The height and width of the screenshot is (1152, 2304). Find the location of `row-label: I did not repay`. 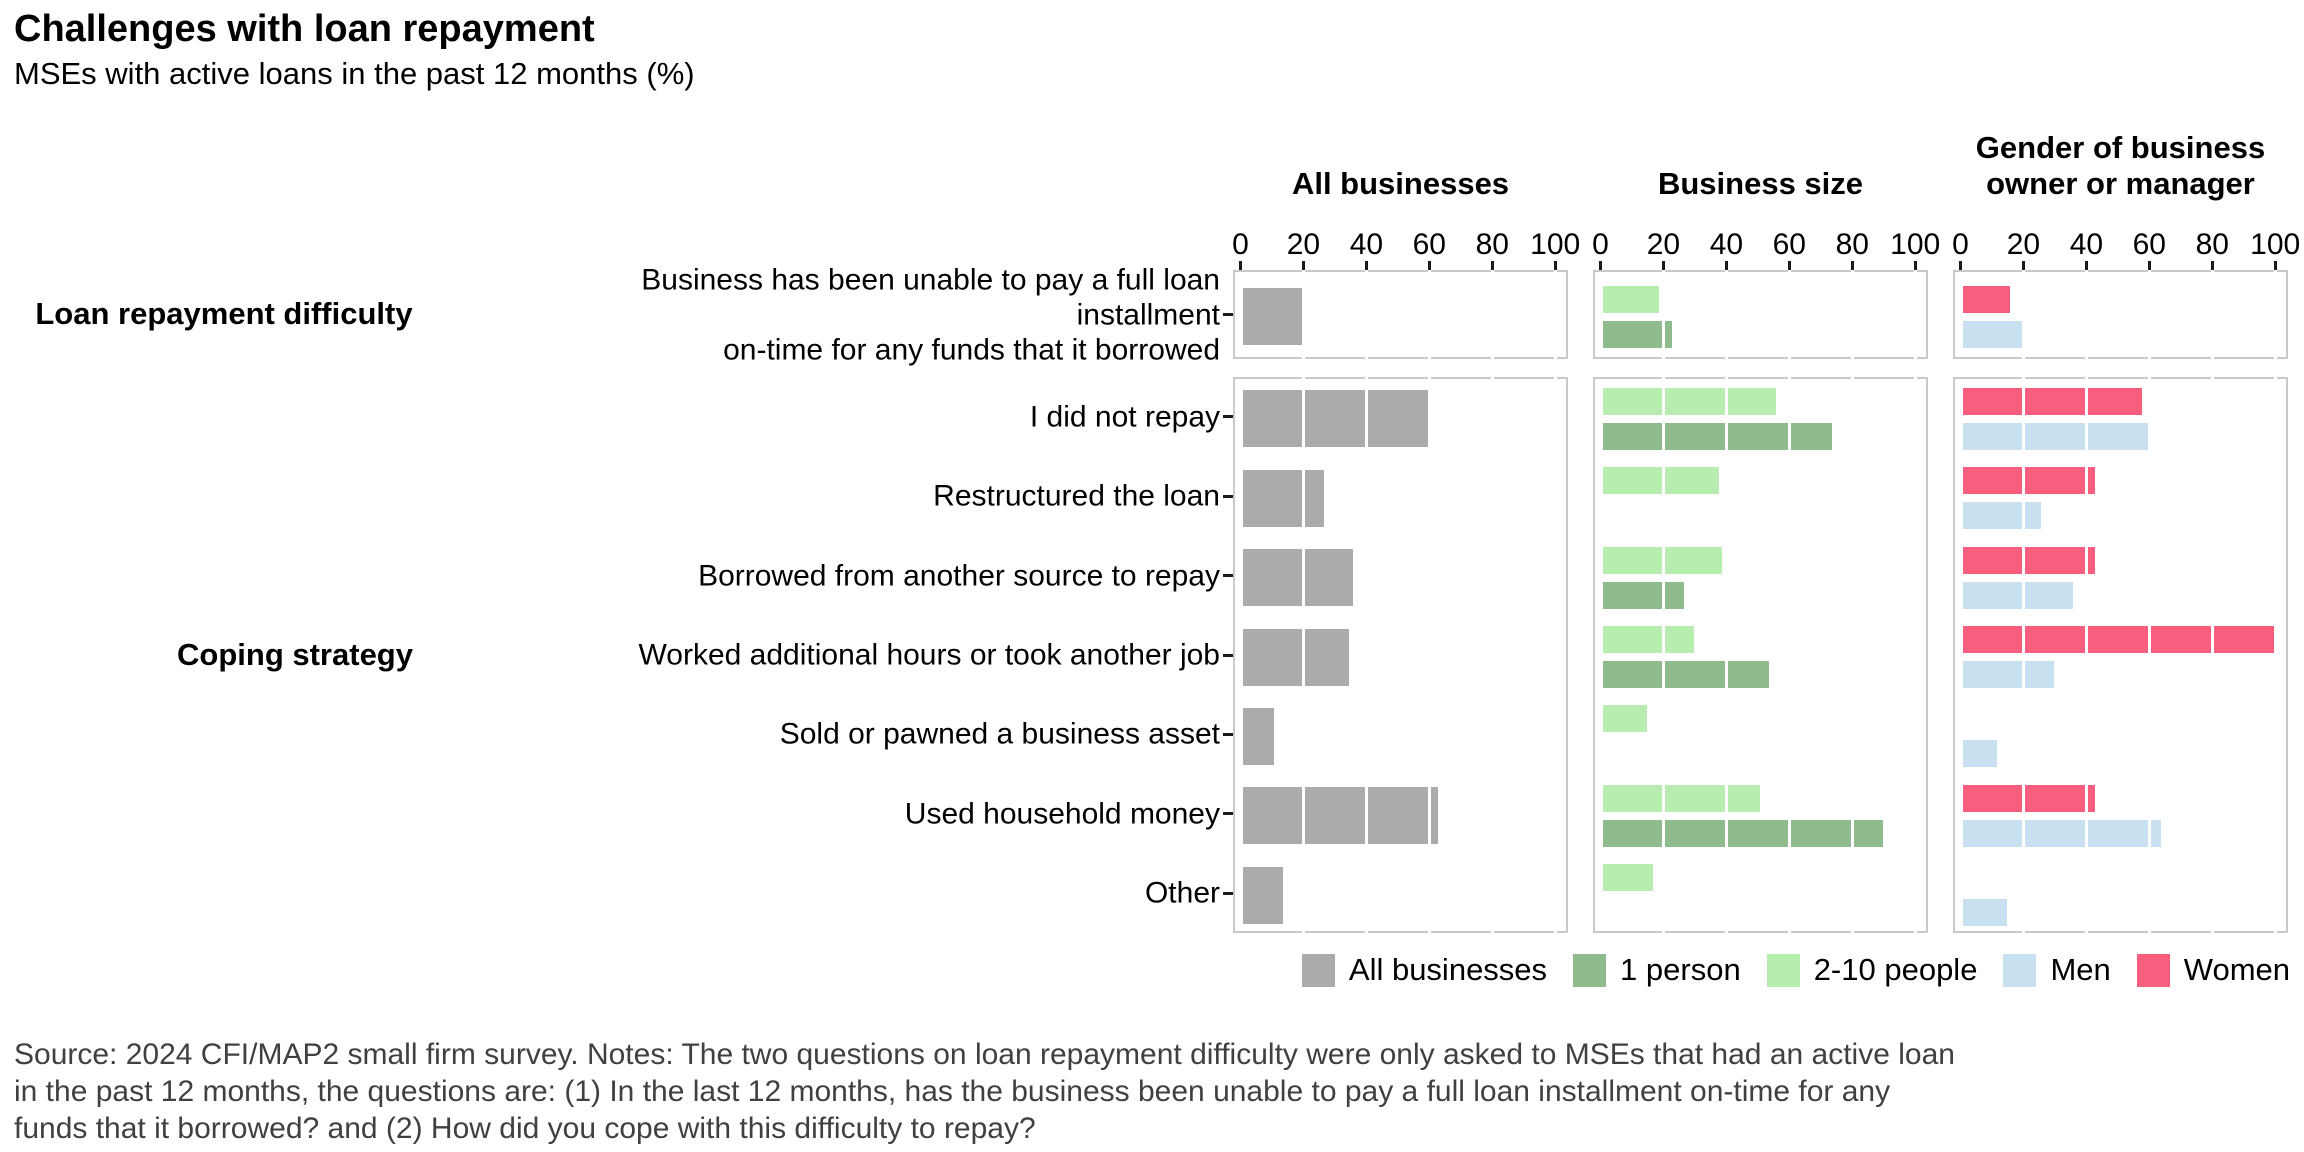

row-label: I did not repay is located at coordinates (1124, 417).